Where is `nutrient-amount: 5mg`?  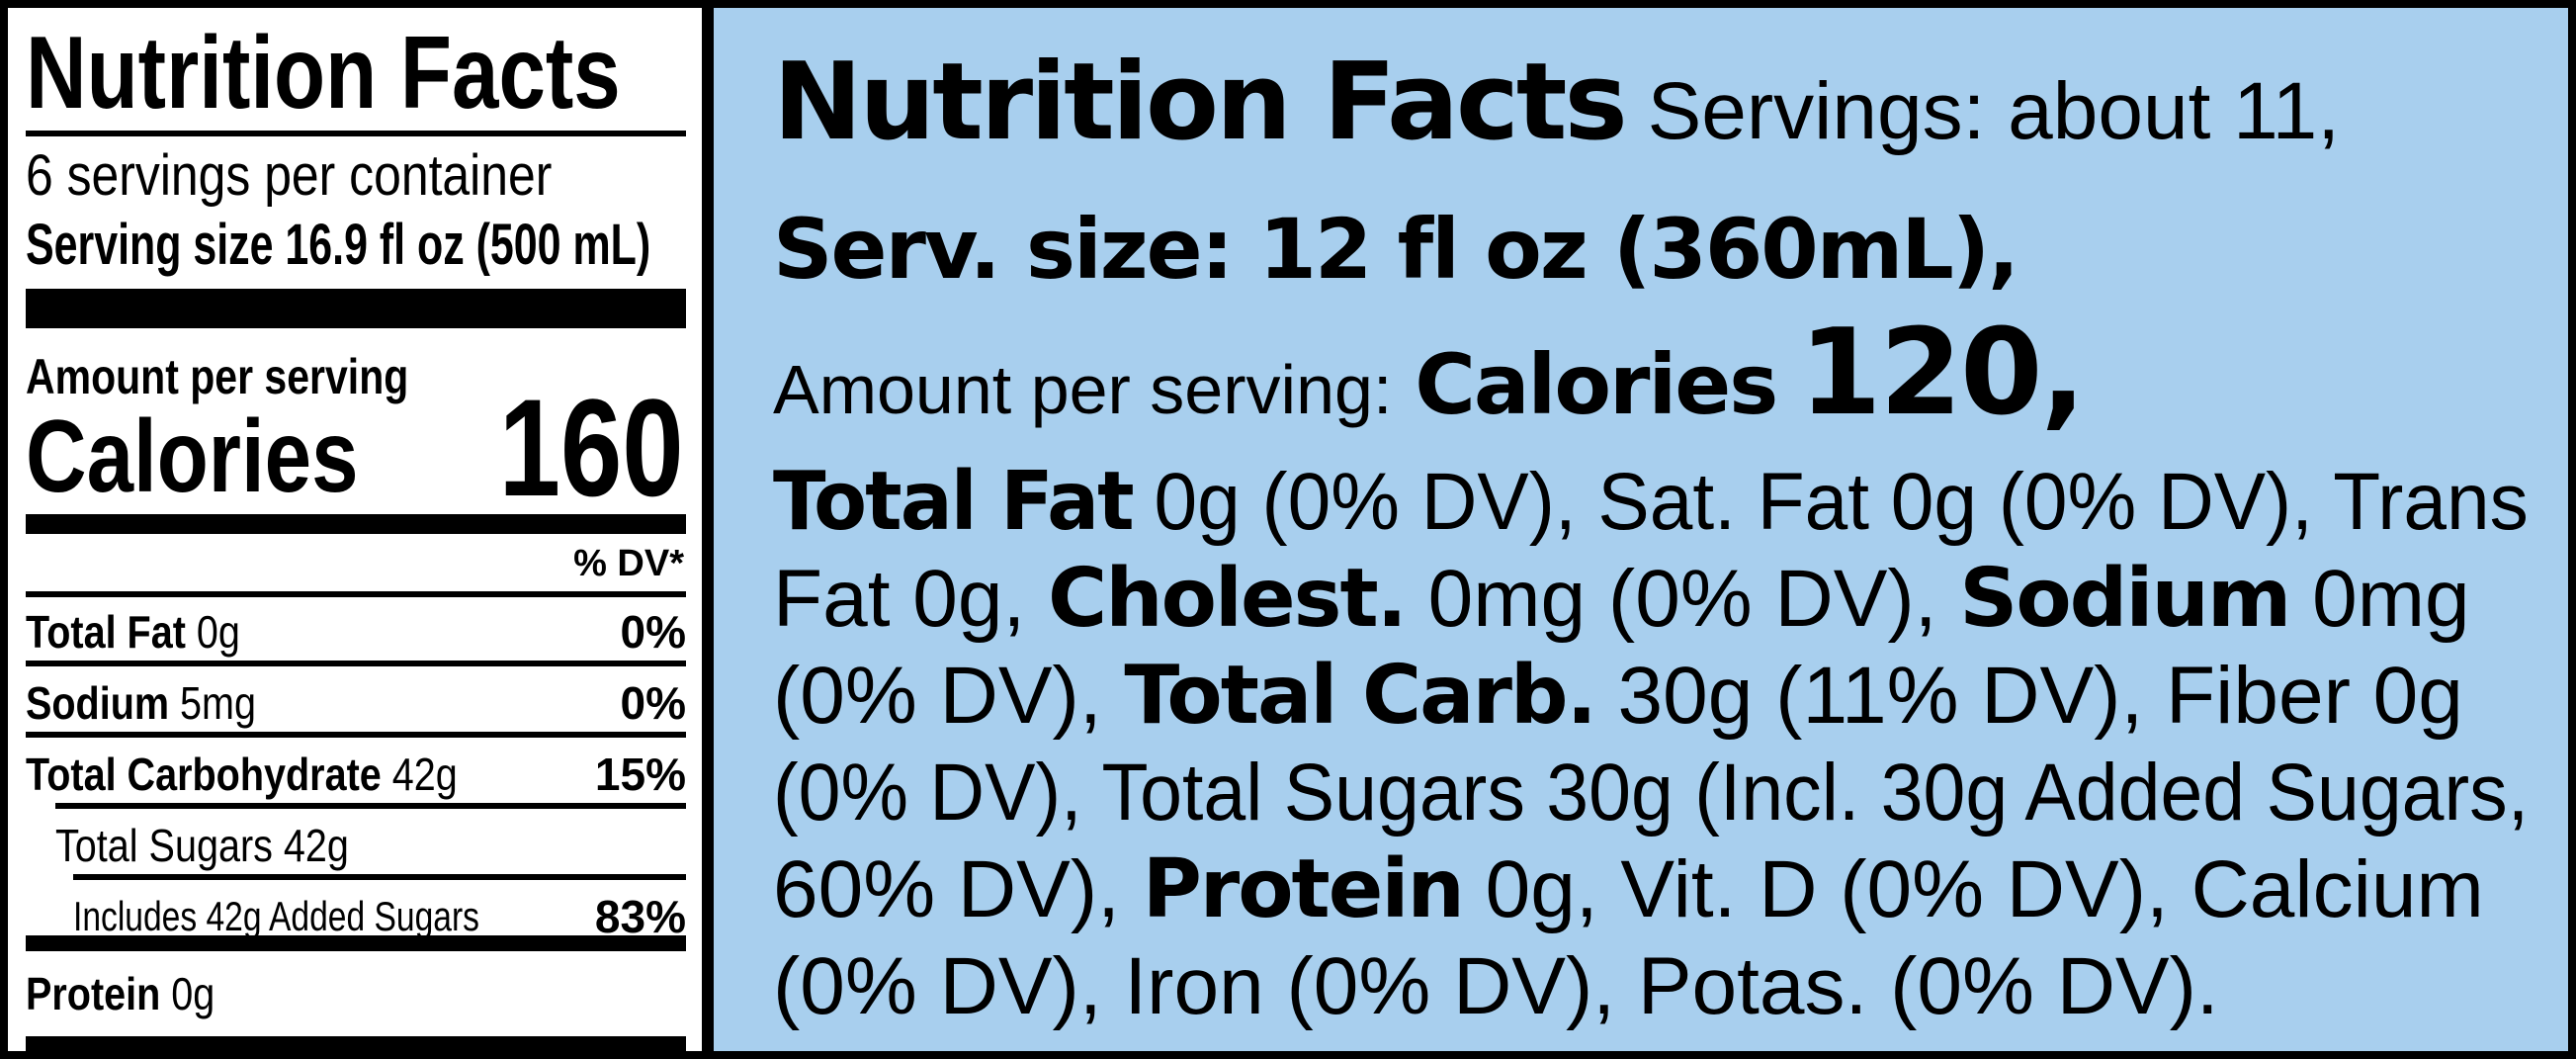 nutrient-amount: 5mg is located at coordinates (218, 703).